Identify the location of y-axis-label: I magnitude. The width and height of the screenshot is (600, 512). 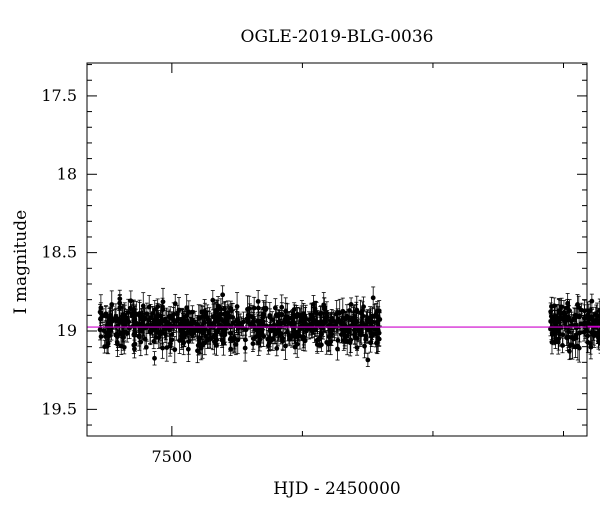
(21, 262).